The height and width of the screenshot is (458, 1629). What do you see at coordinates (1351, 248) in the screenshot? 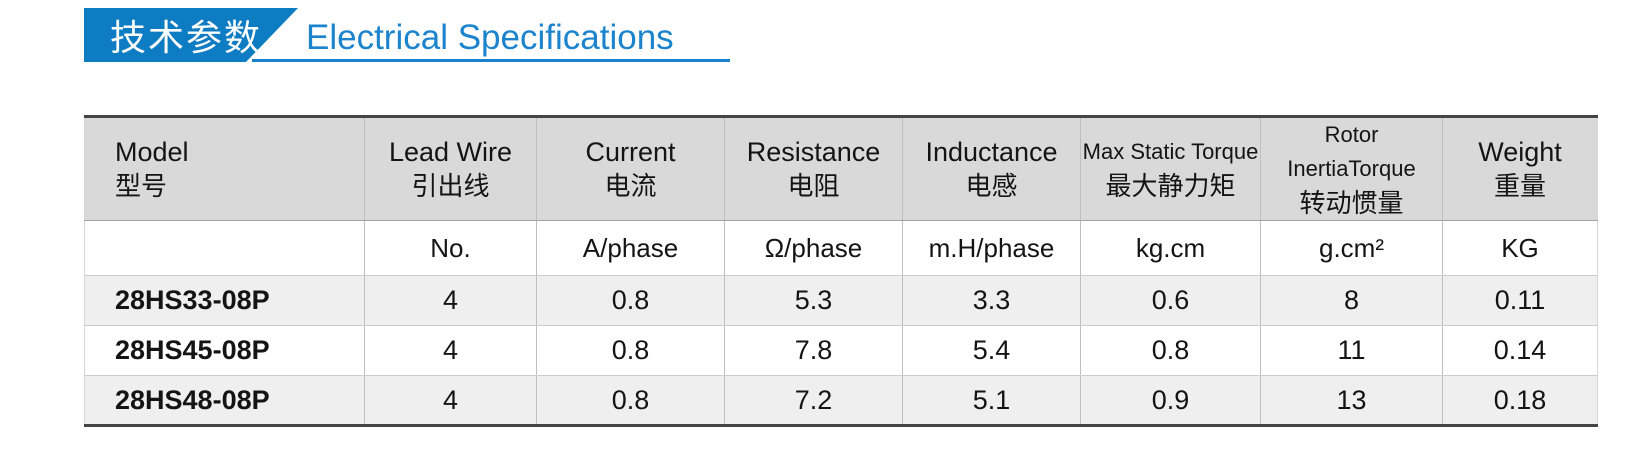
I see `unit-rotor-inertia: g.cm²` at bounding box center [1351, 248].